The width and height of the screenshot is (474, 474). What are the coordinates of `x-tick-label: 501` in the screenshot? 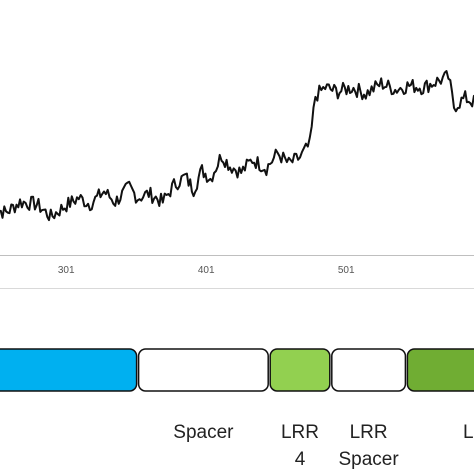 It's located at (346, 270).